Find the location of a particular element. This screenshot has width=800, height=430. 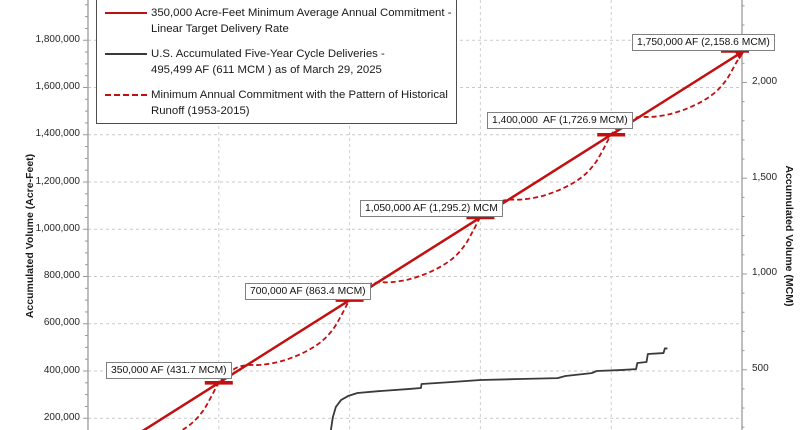

y-left-tick-label: 1,800,000 is located at coordinates (58, 39).